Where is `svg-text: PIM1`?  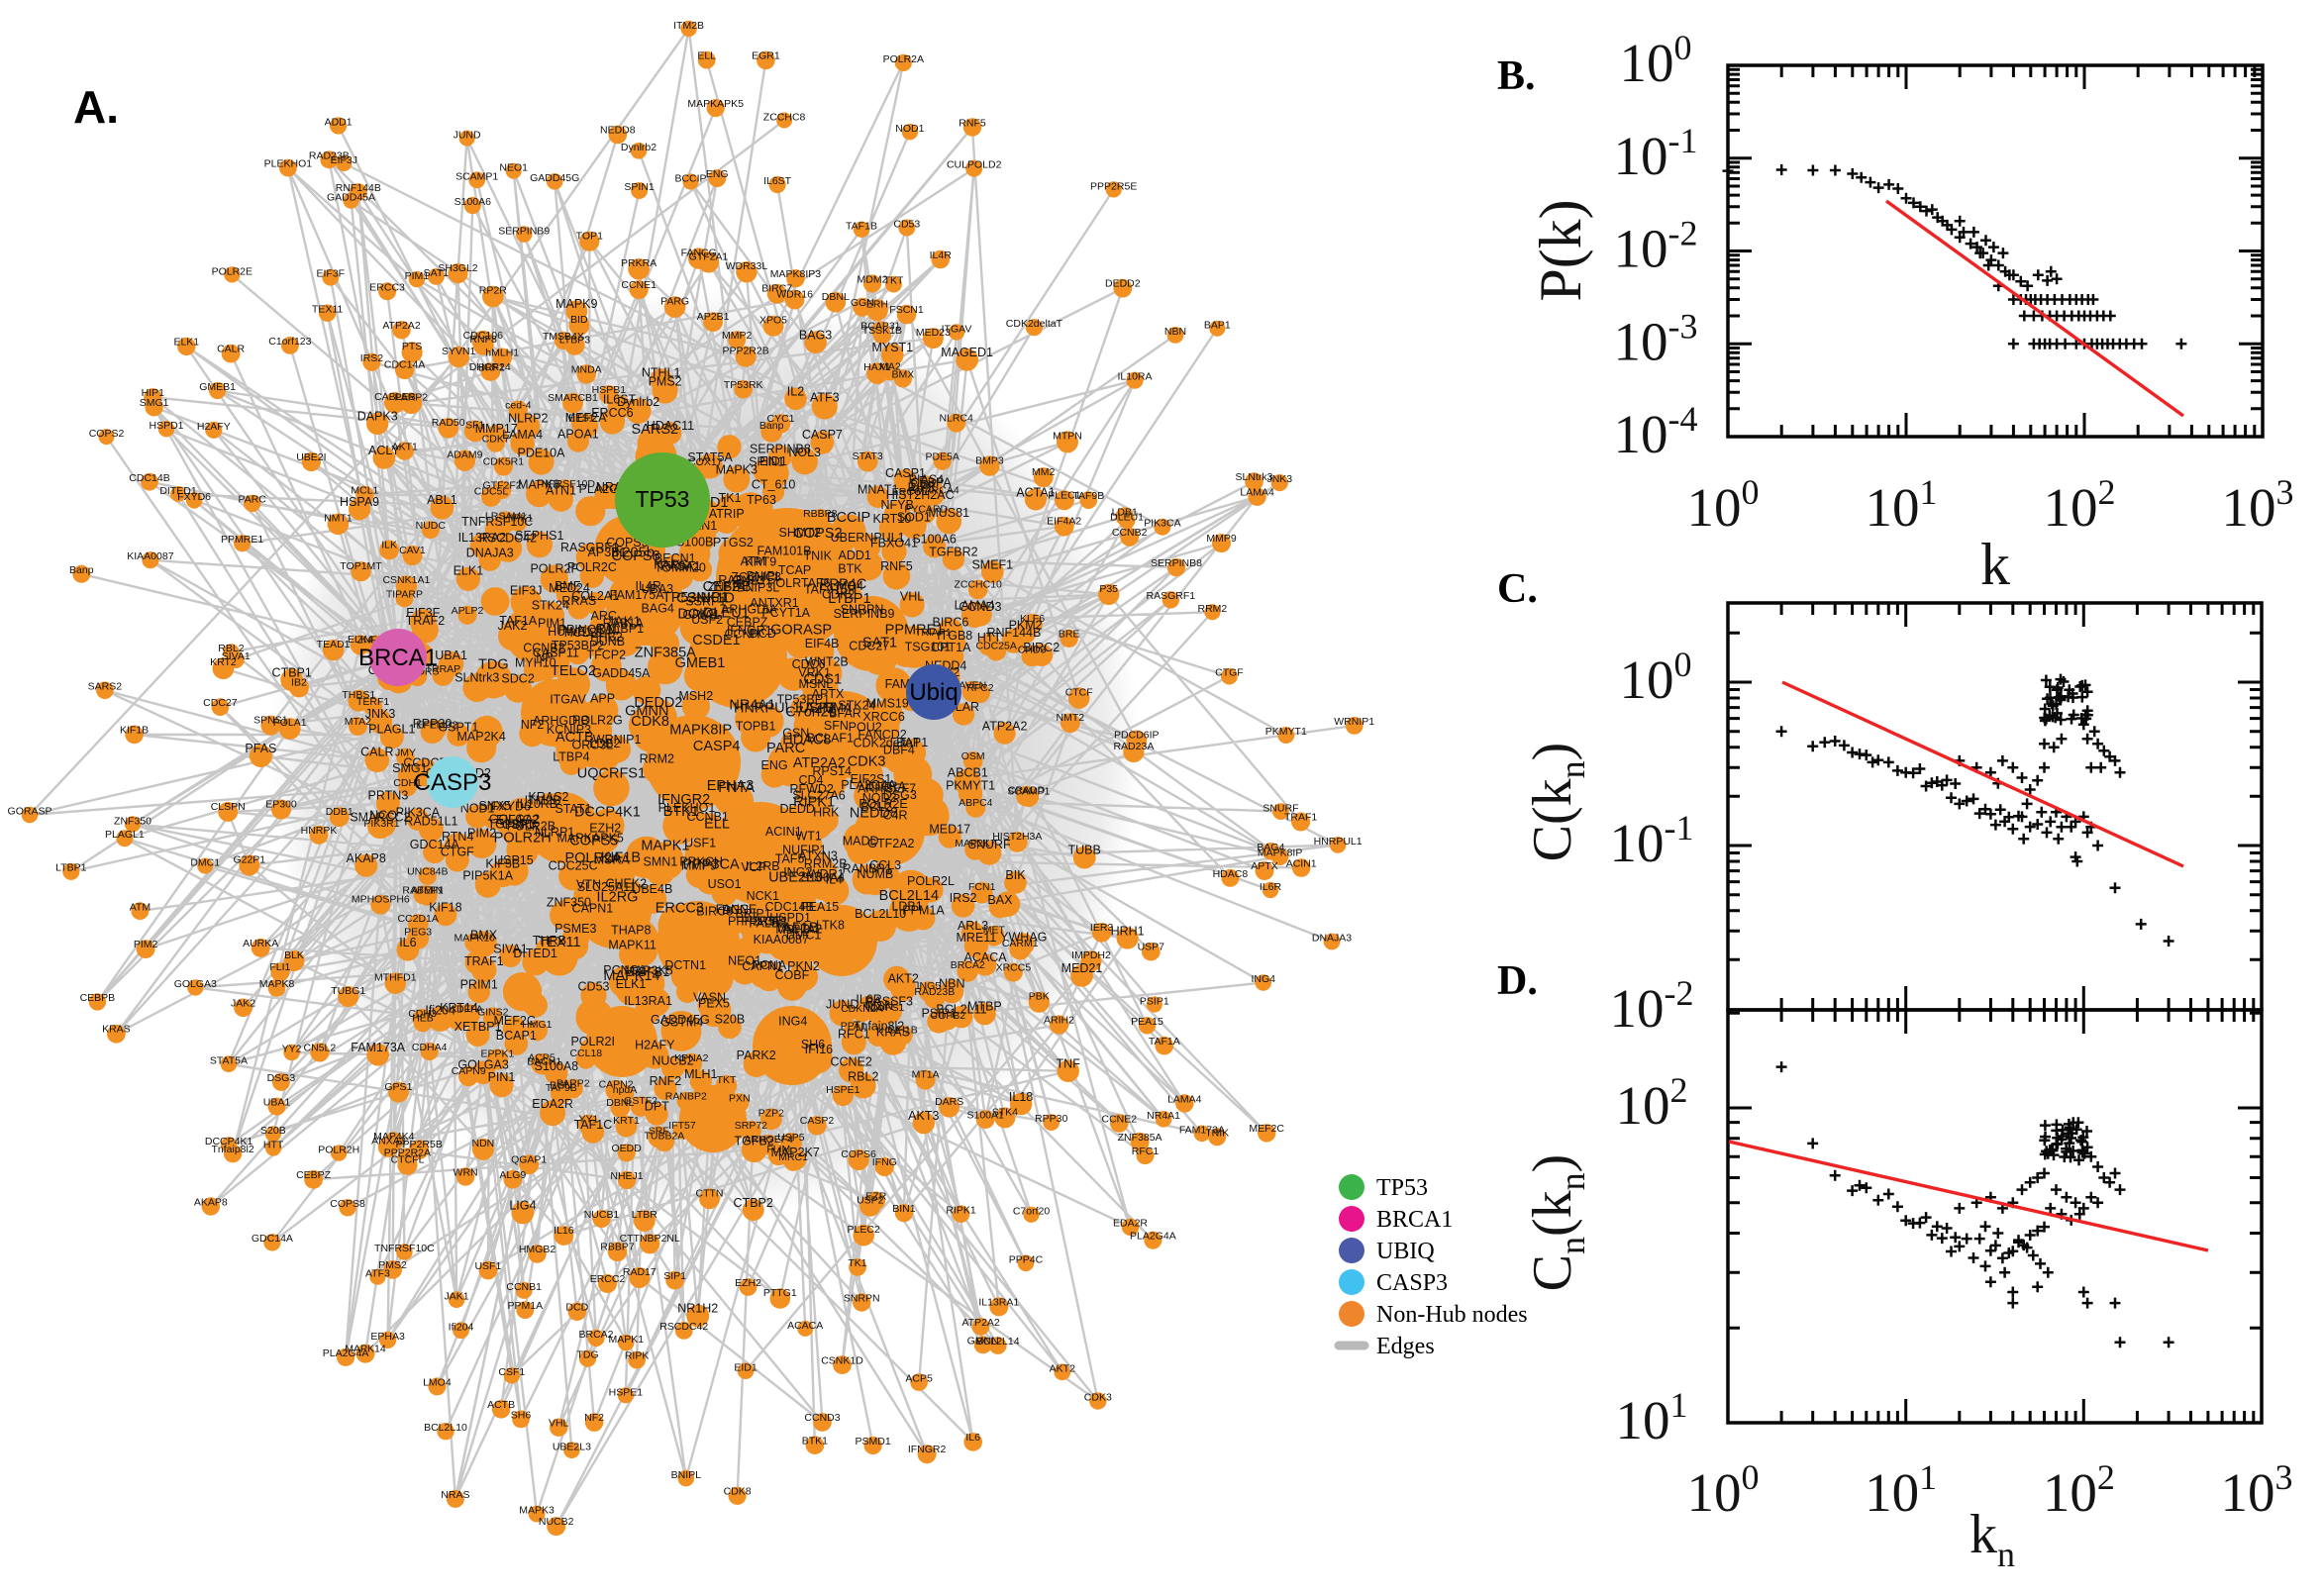 svg-text: PIM1 is located at coordinates (552, 624).